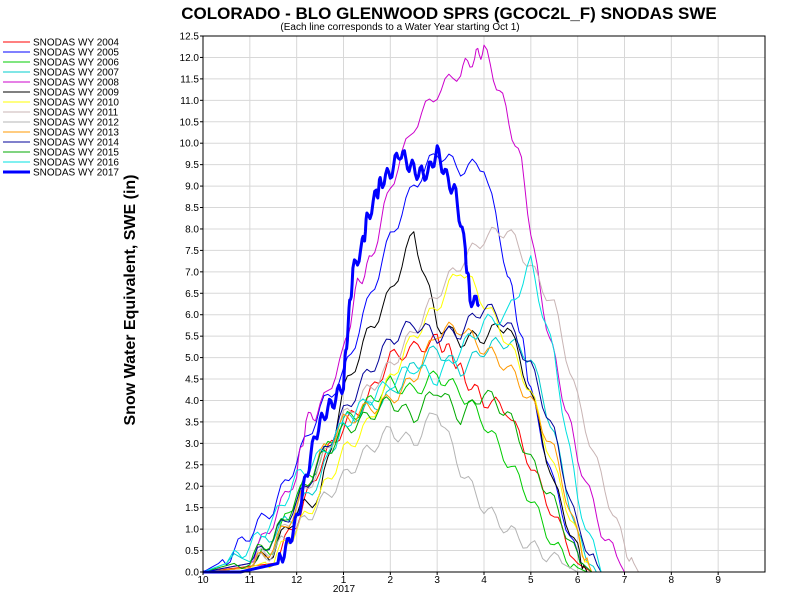  What do you see at coordinates (76, 143) in the screenshot?
I see `legend-label: SNODAS WY 2014` at bounding box center [76, 143].